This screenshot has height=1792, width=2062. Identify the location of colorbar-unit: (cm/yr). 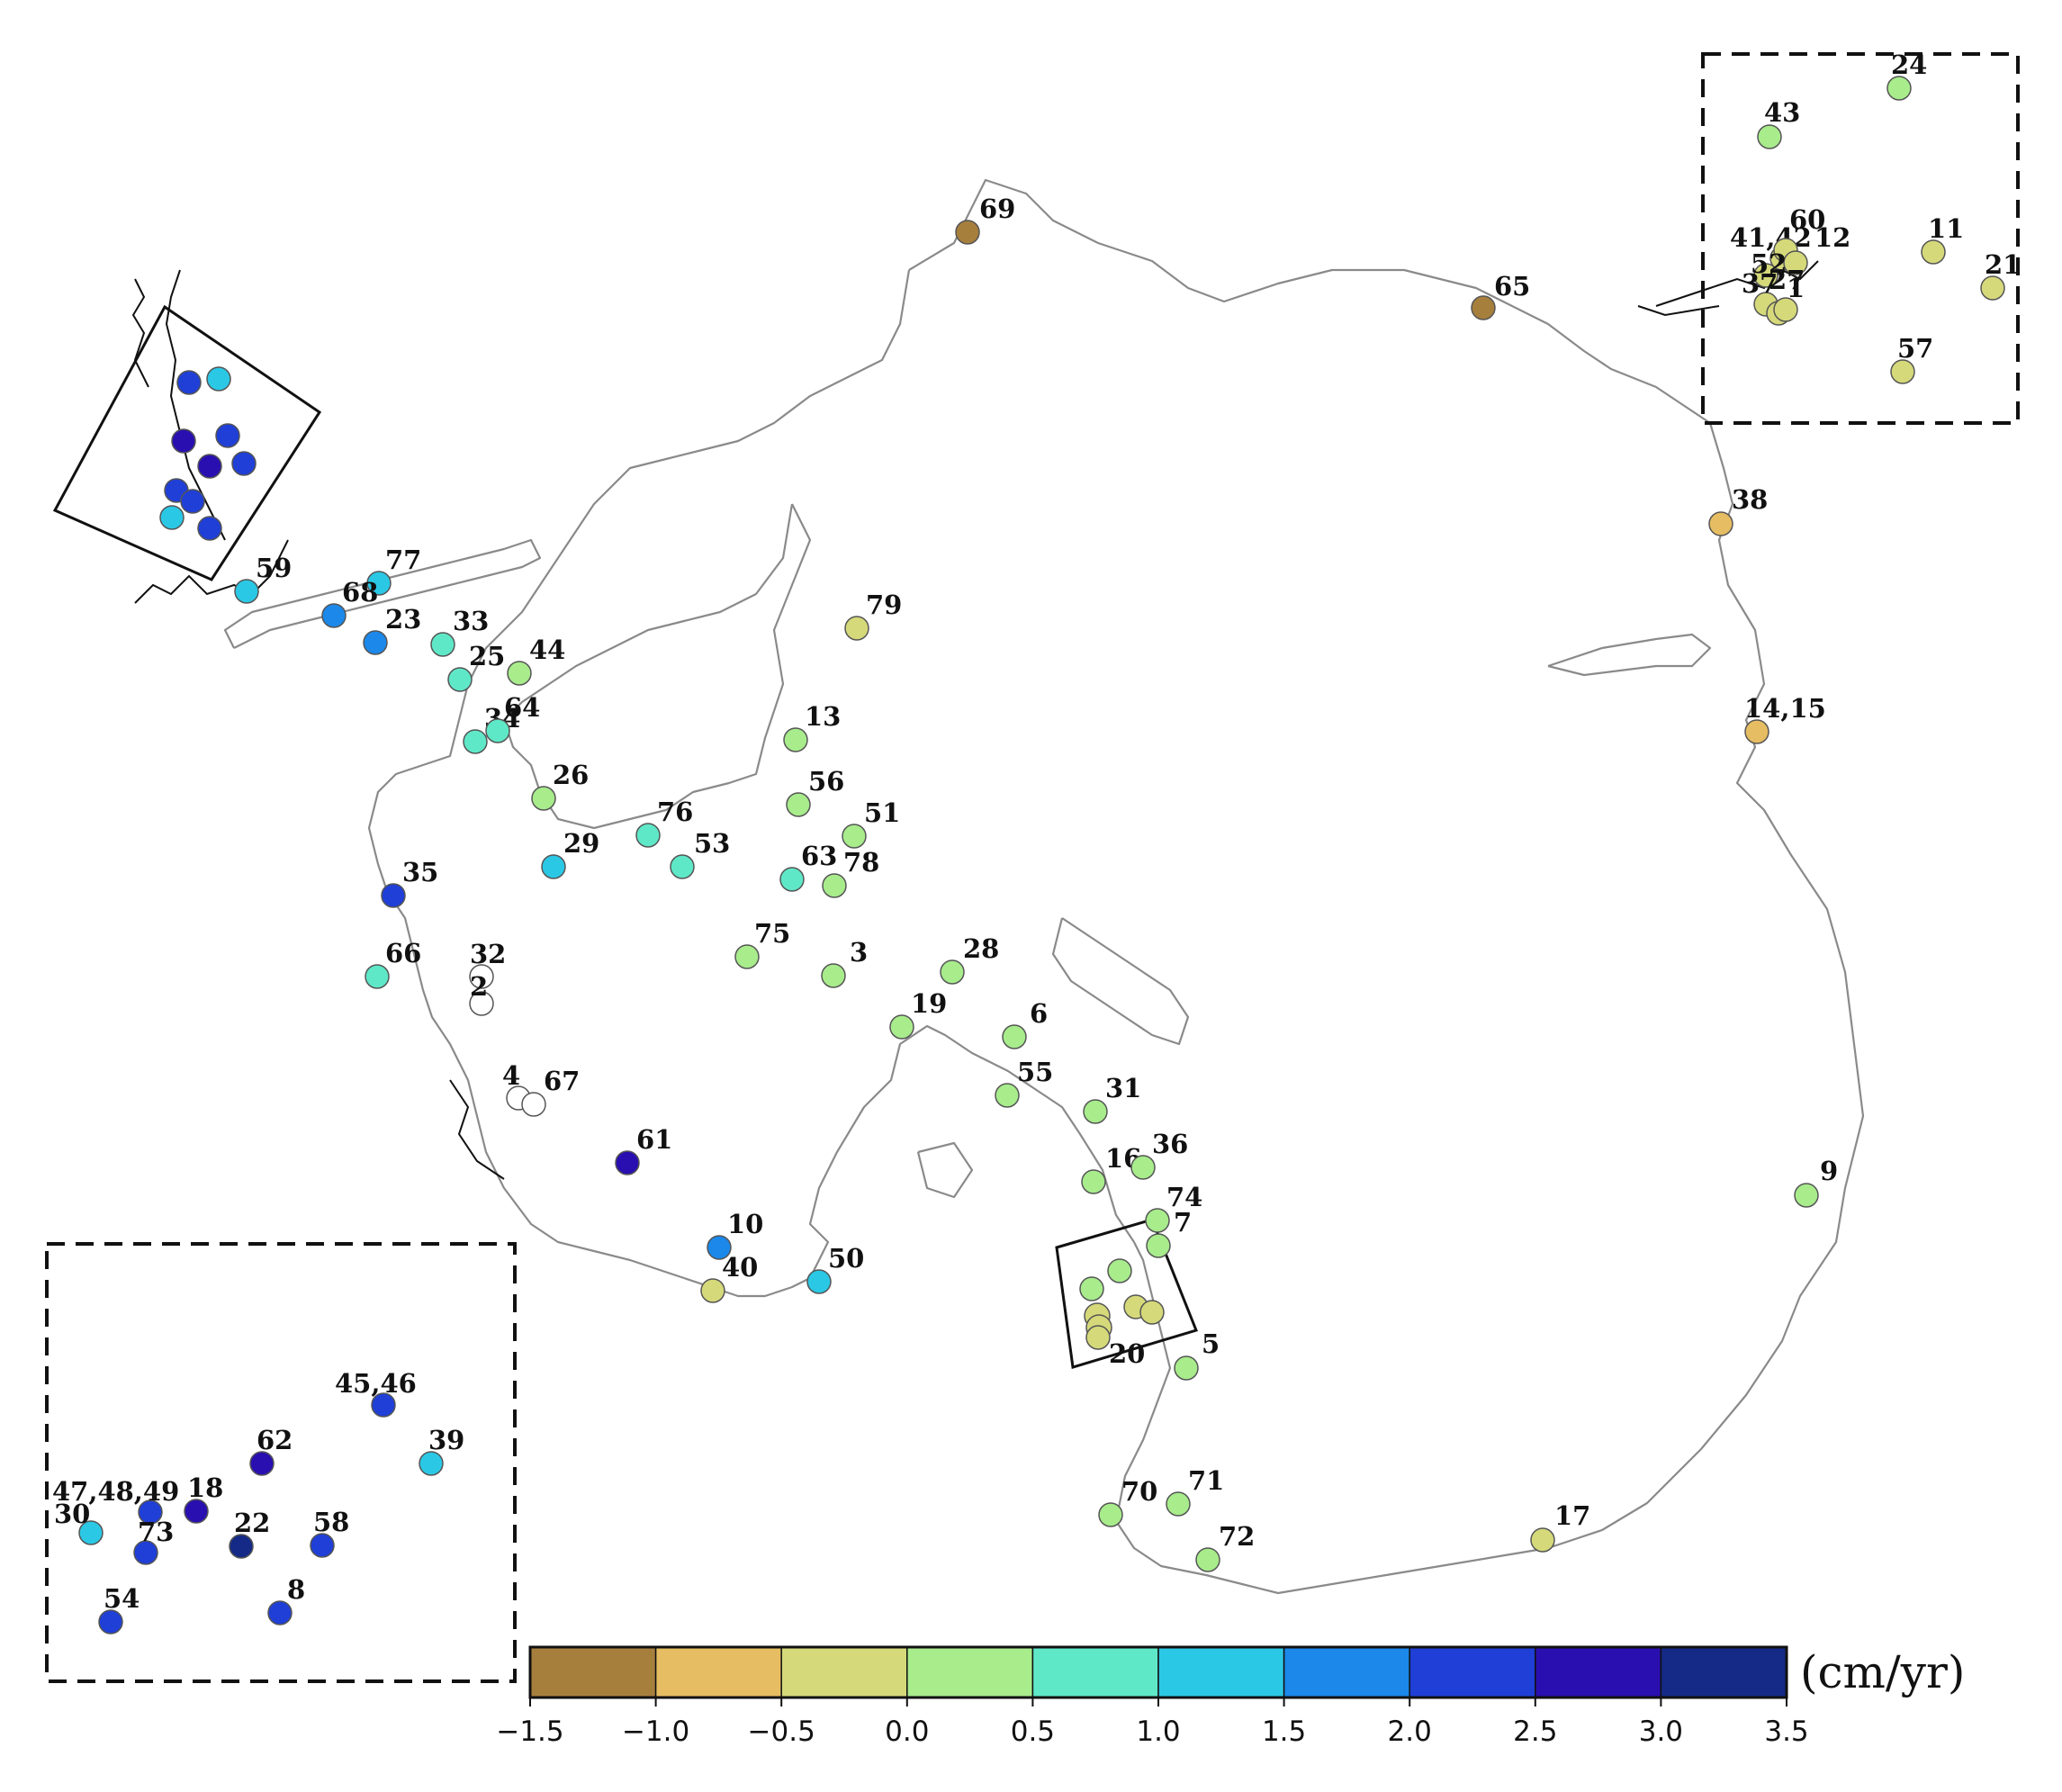
(1883, 1672).